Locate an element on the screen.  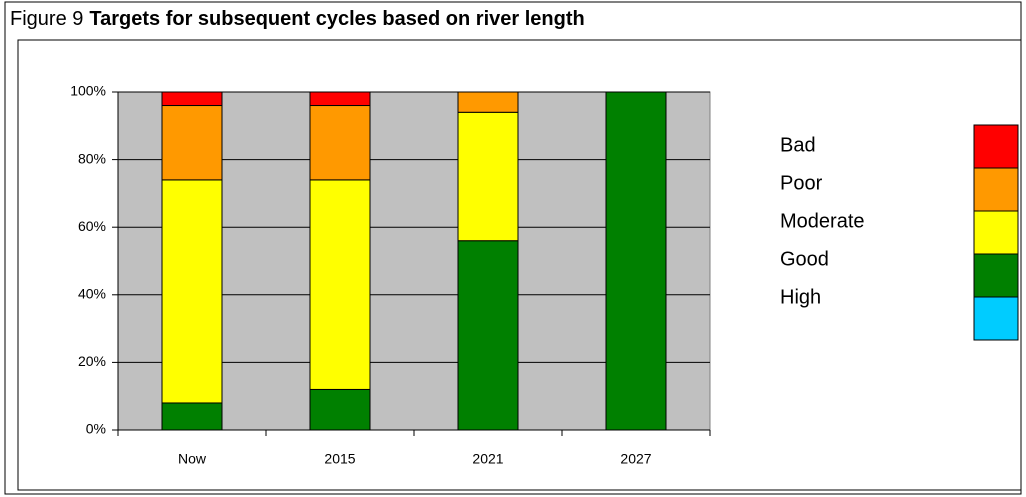
figure-label: Figure 9 is located at coordinates (46, 19).